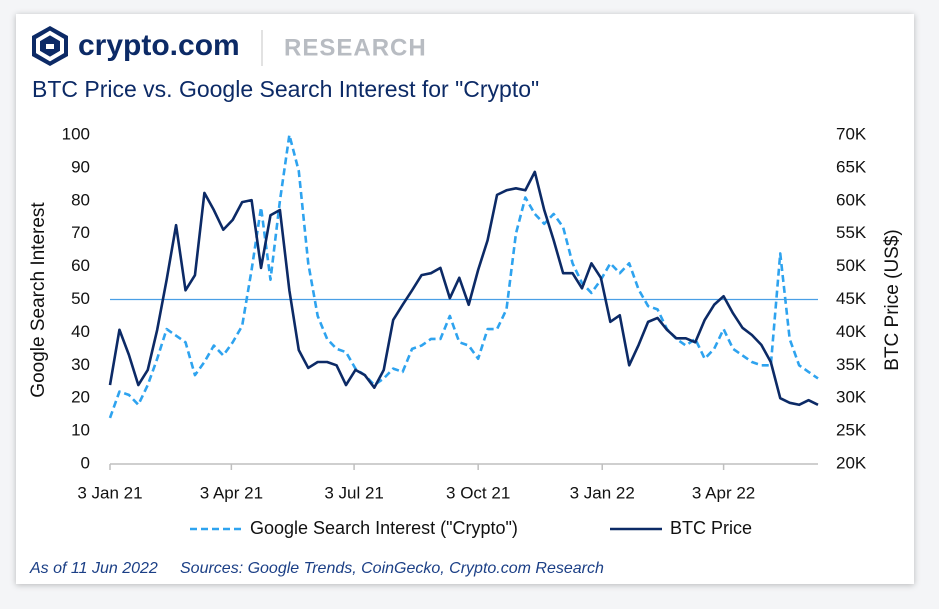 The height and width of the screenshot is (609, 939). I want to click on y2-tick-label: 60K, so click(851, 199).